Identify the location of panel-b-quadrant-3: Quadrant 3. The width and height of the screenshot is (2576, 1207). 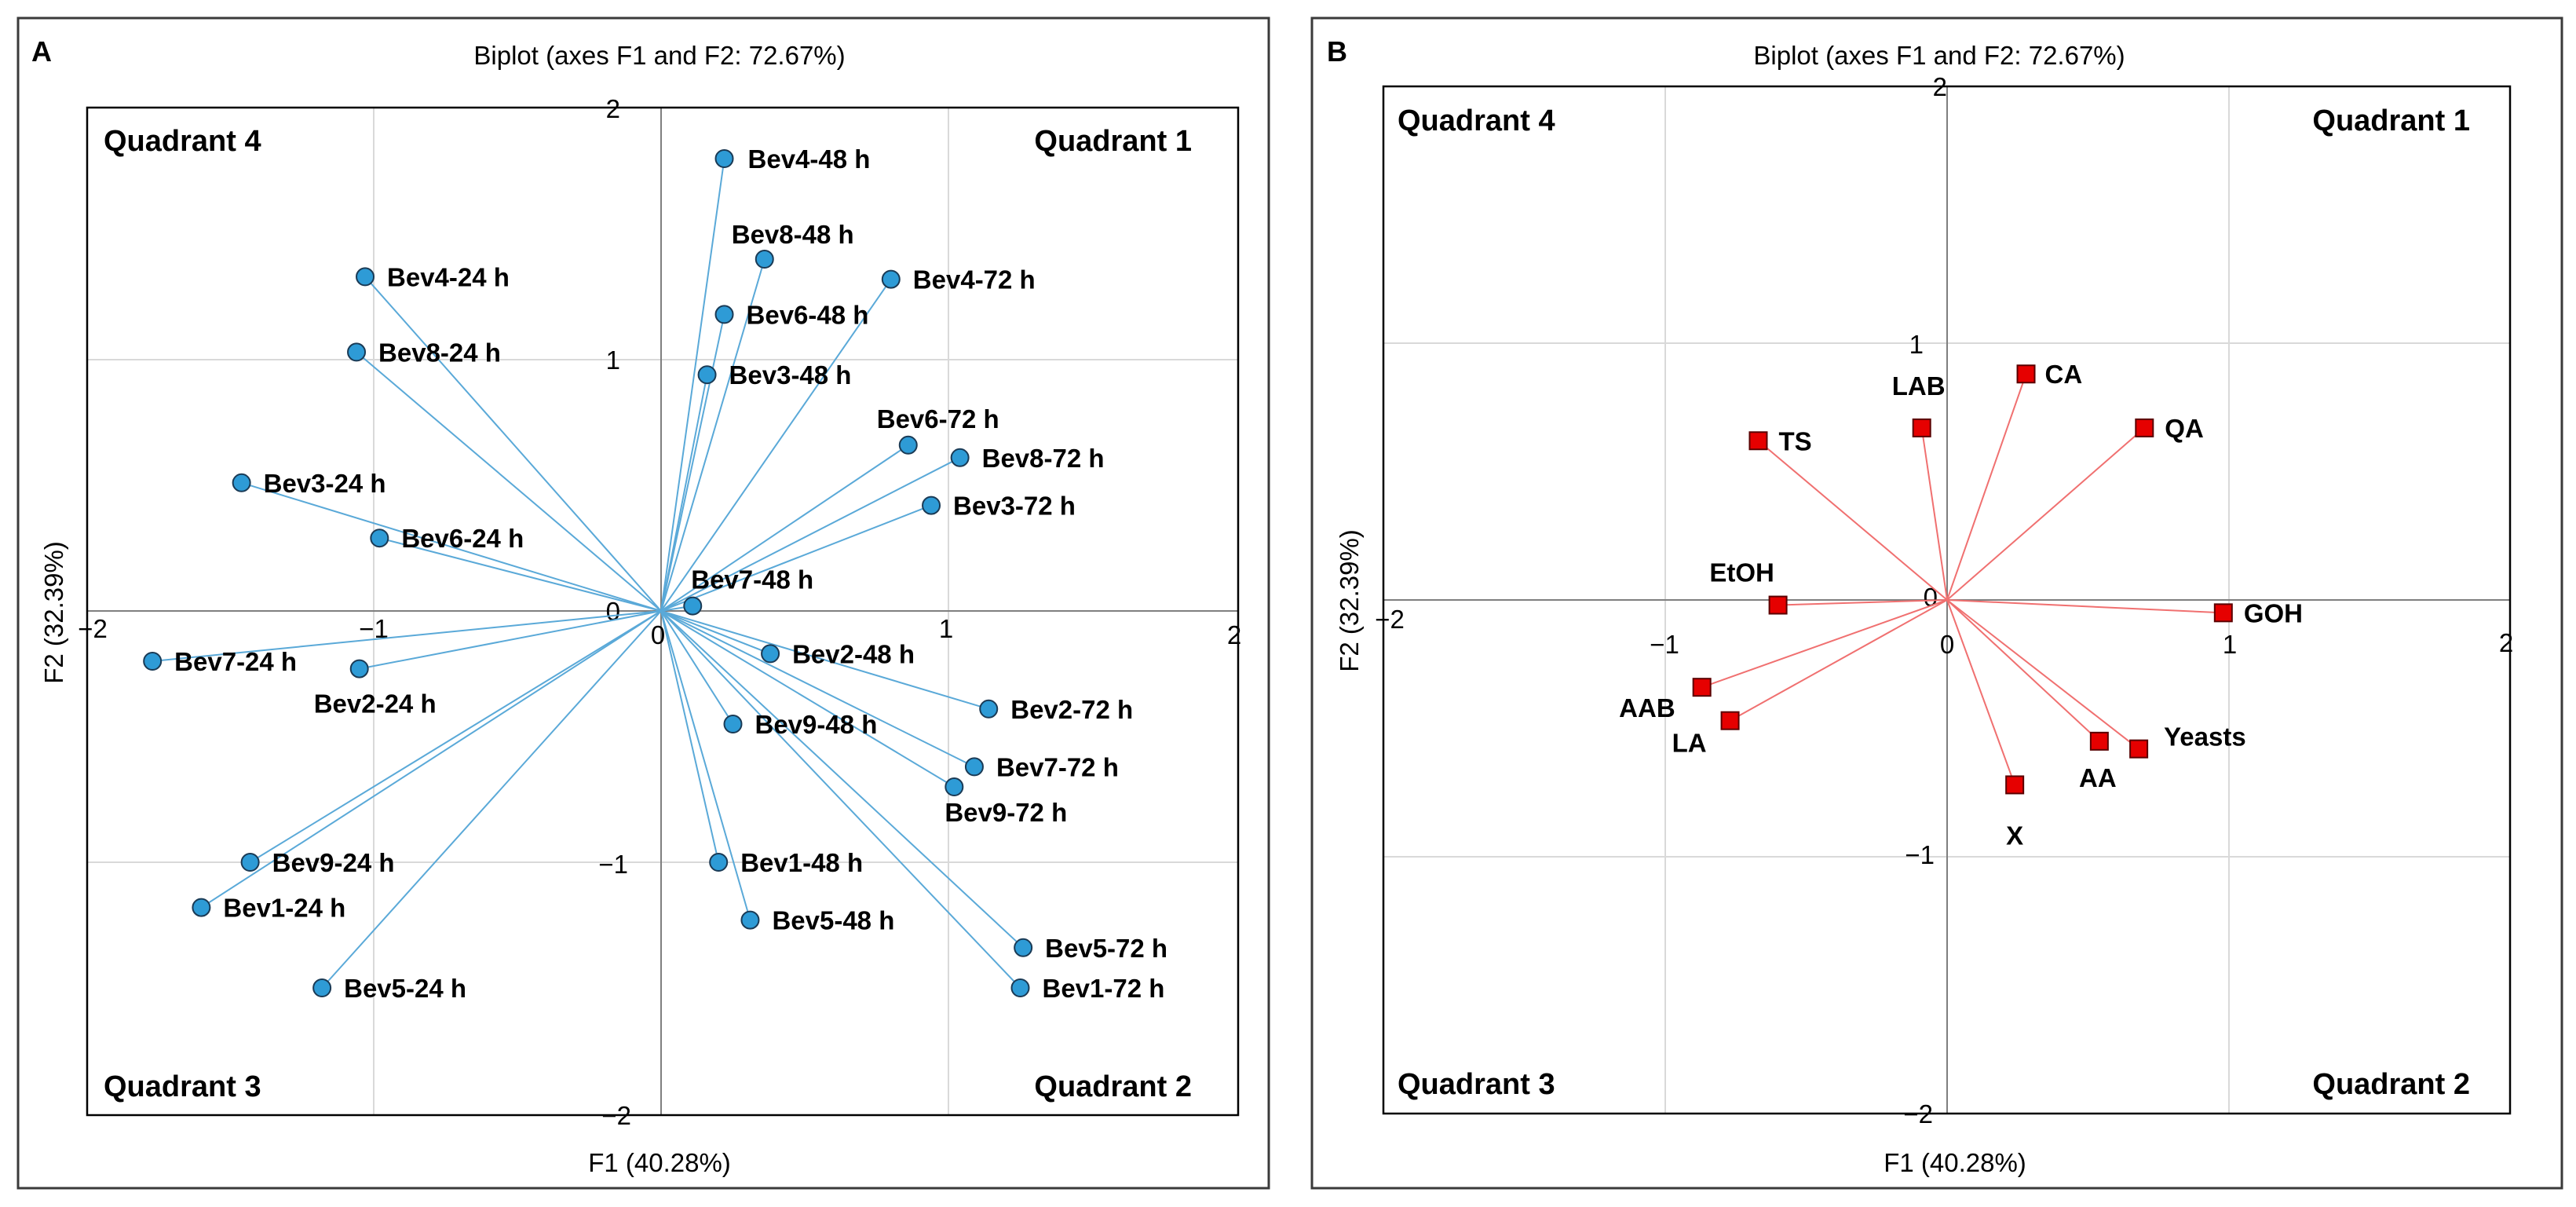
(1476, 1084).